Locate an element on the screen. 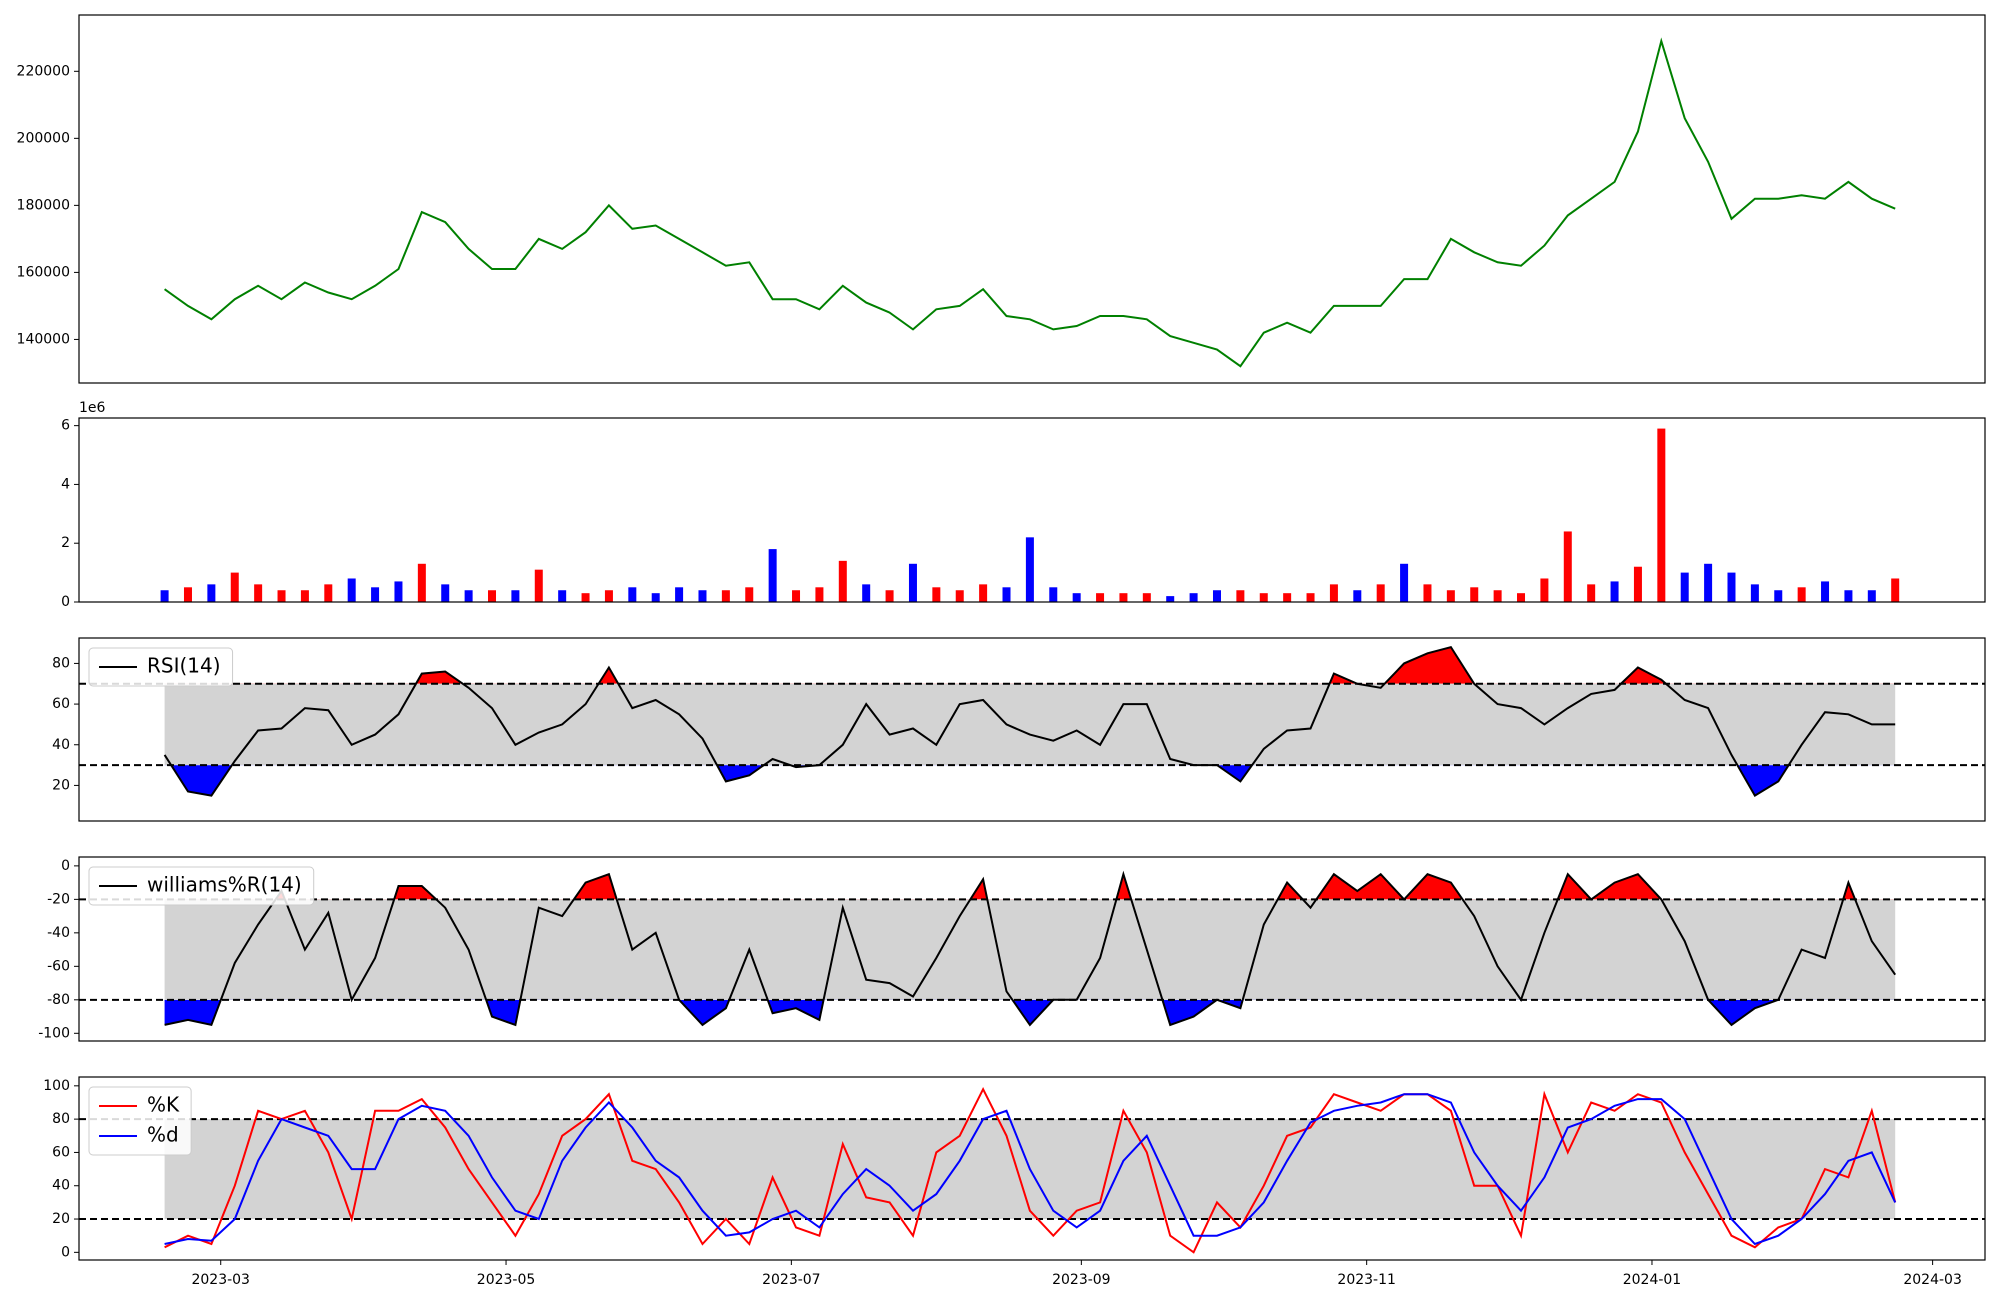 The image size is (2000, 1300). y-tick-label: -100 is located at coordinates (54, 1033).